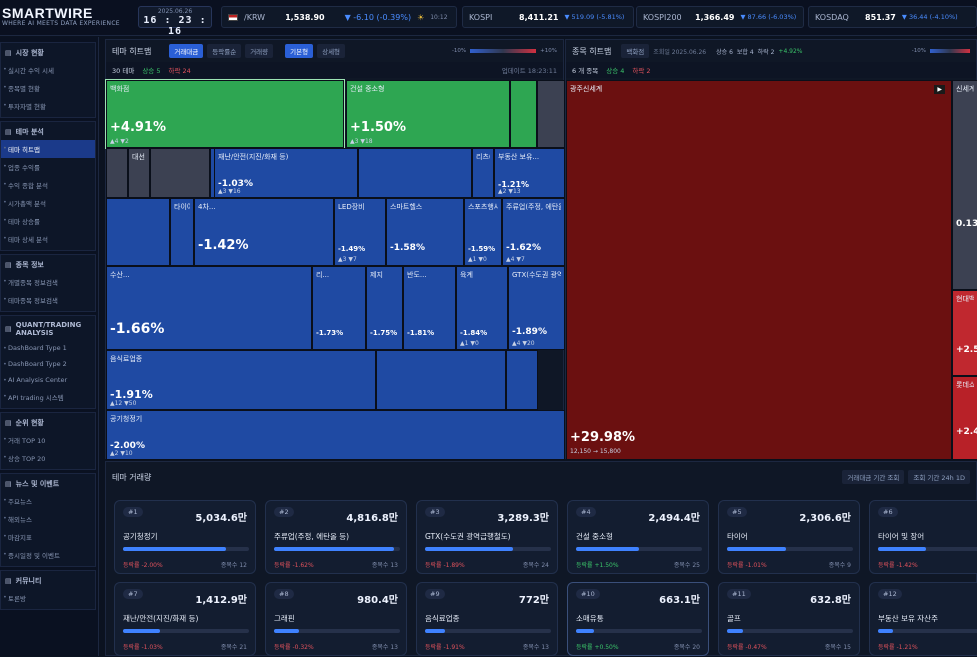 The width and height of the screenshot is (977, 657). What do you see at coordinates (264, 232) in the screenshot?
I see `theme-cell: 4차... -1.42%` at bounding box center [264, 232].